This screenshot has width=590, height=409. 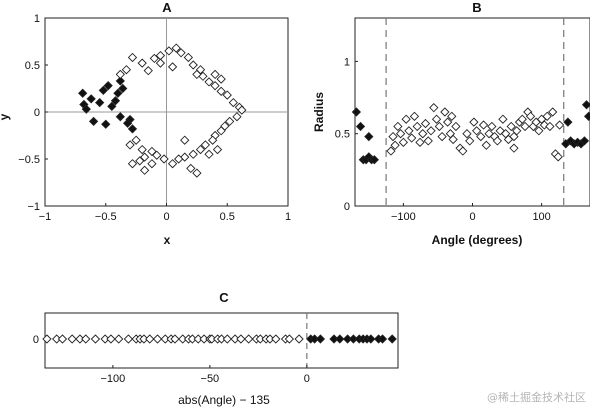 What do you see at coordinates (227, 217) in the screenshot?
I see `panel-a-x-tick-label: 0.5` at bounding box center [227, 217].